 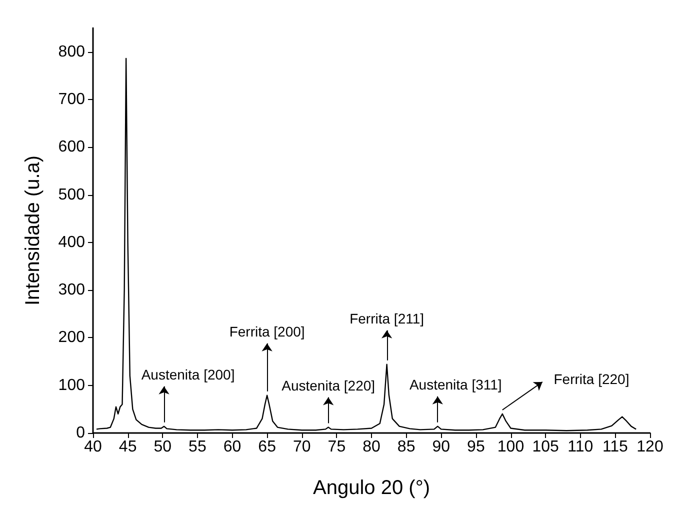 I want to click on x-tick-label: 40, so click(x=93, y=447).